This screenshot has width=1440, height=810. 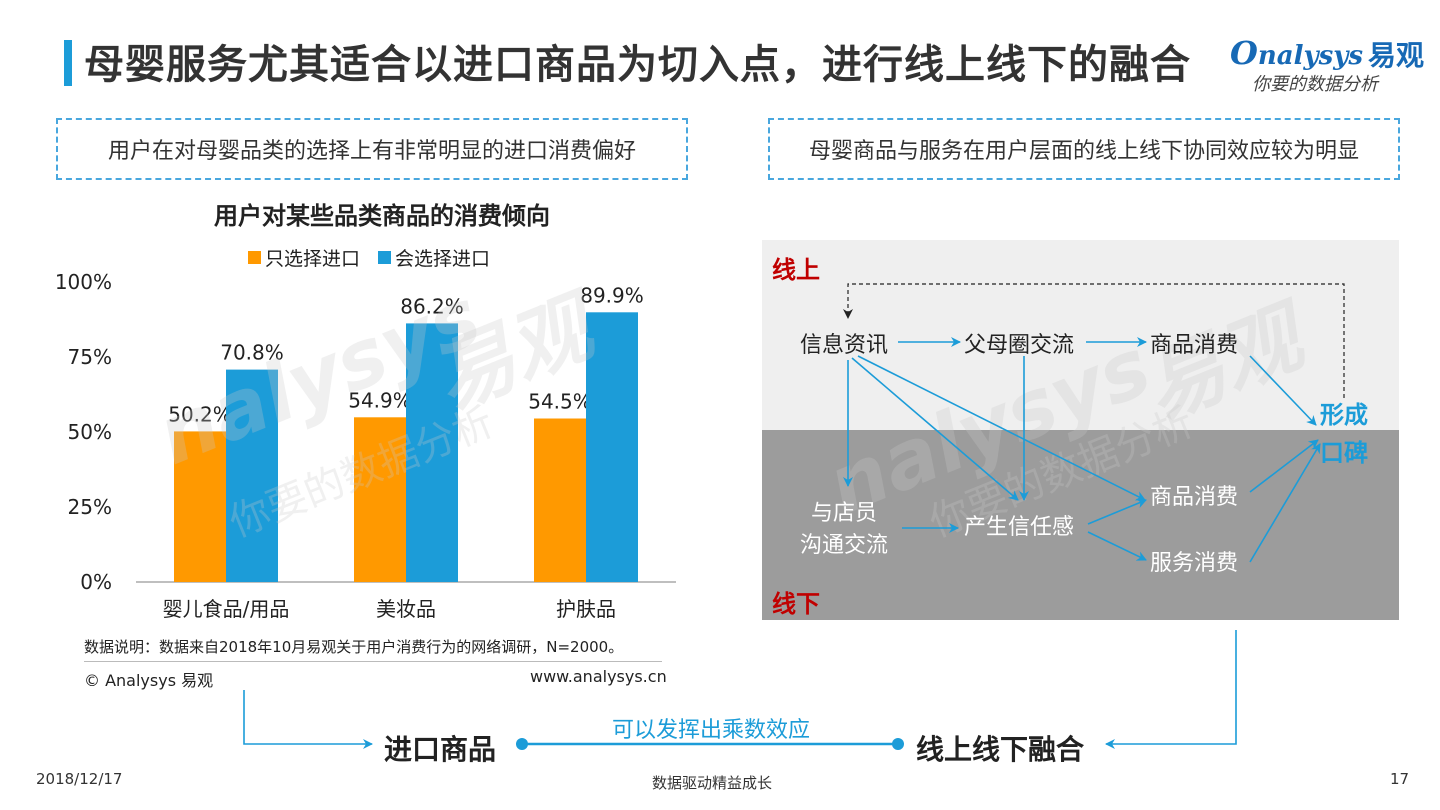 What do you see at coordinates (796, 270) in the screenshot?
I see `online-label: 线上` at bounding box center [796, 270].